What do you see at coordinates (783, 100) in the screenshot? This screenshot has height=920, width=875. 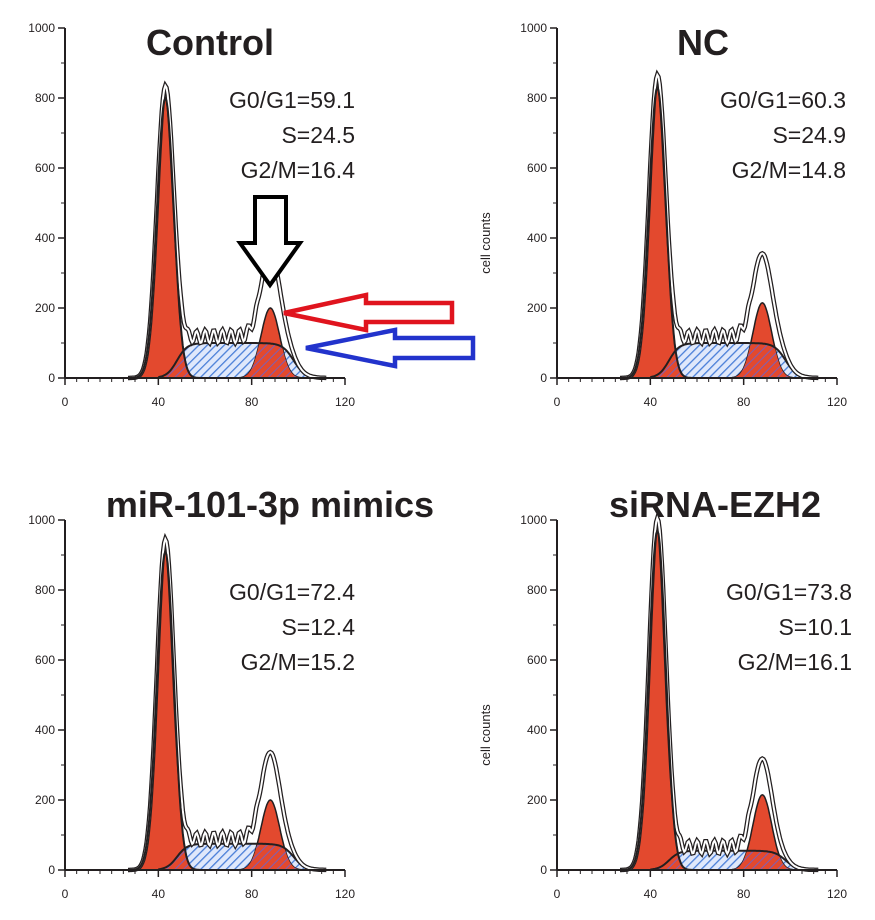 I see `phase-percentage: G0/G1=60.3` at bounding box center [783, 100].